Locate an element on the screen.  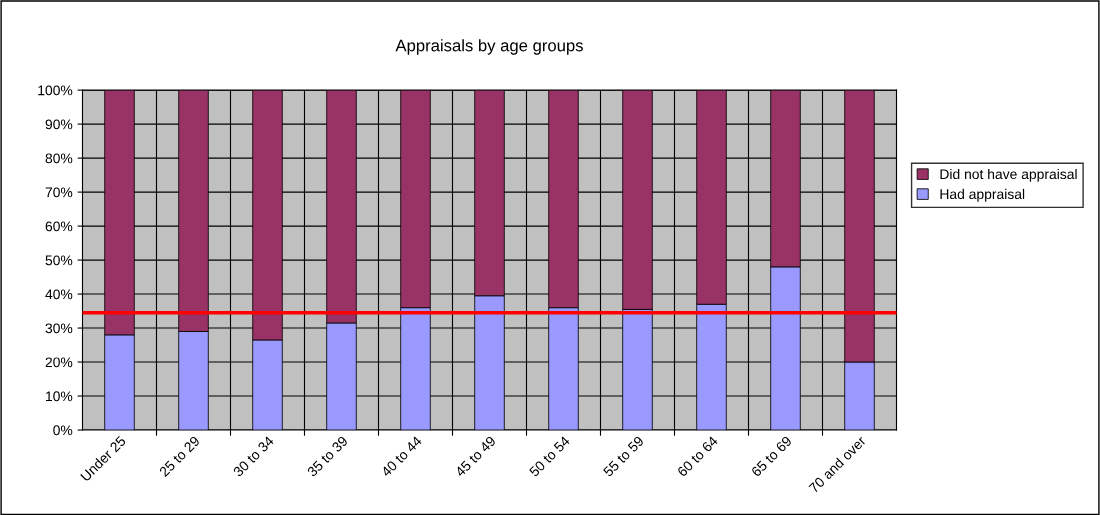
y-tick-label: 50% is located at coordinates (59, 260).